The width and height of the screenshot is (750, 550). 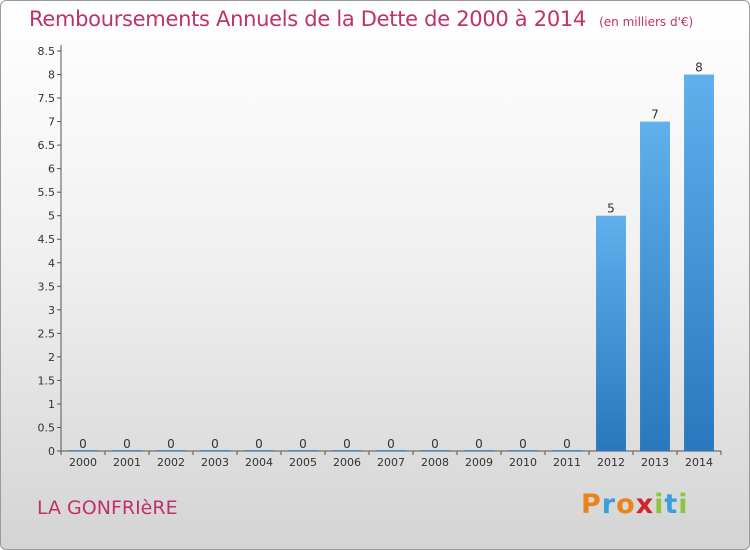 What do you see at coordinates (567, 462) in the screenshot?
I see `x-tick-label: 2011` at bounding box center [567, 462].